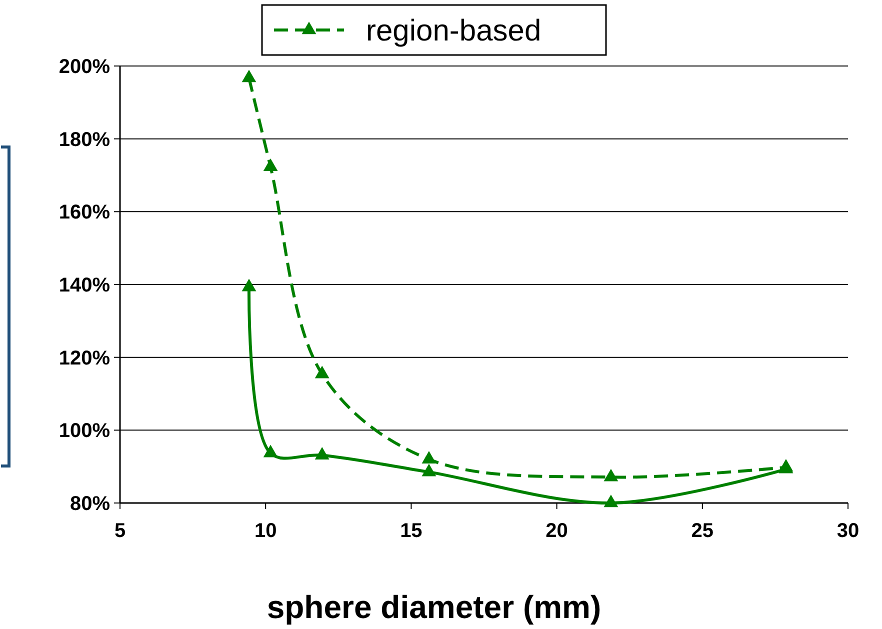 This screenshot has height=629, width=882. What do you see at coordinates (454, 31) in the screenshot?
I see `legend-label: region-based` at bounding box center [454, 31].